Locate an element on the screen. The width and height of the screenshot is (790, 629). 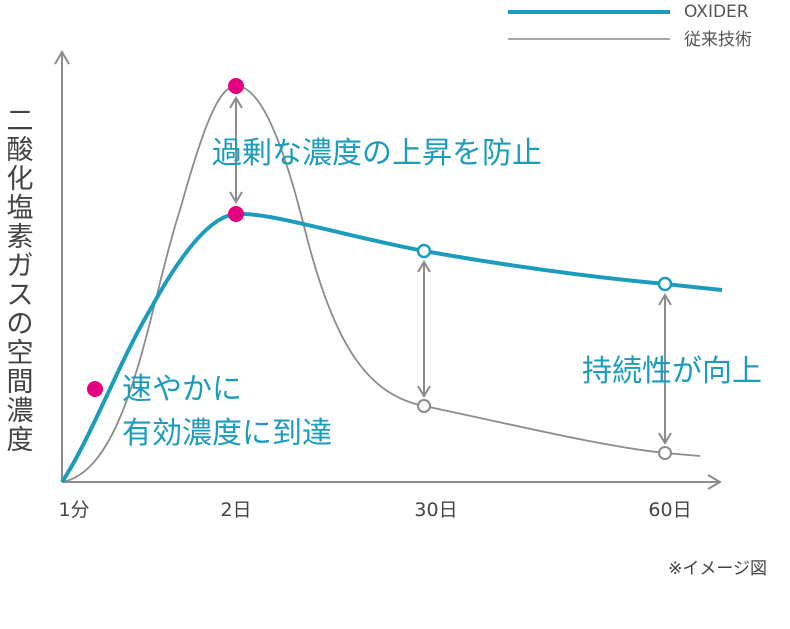
marker-oxider-early is located at coordinates (95, 389).